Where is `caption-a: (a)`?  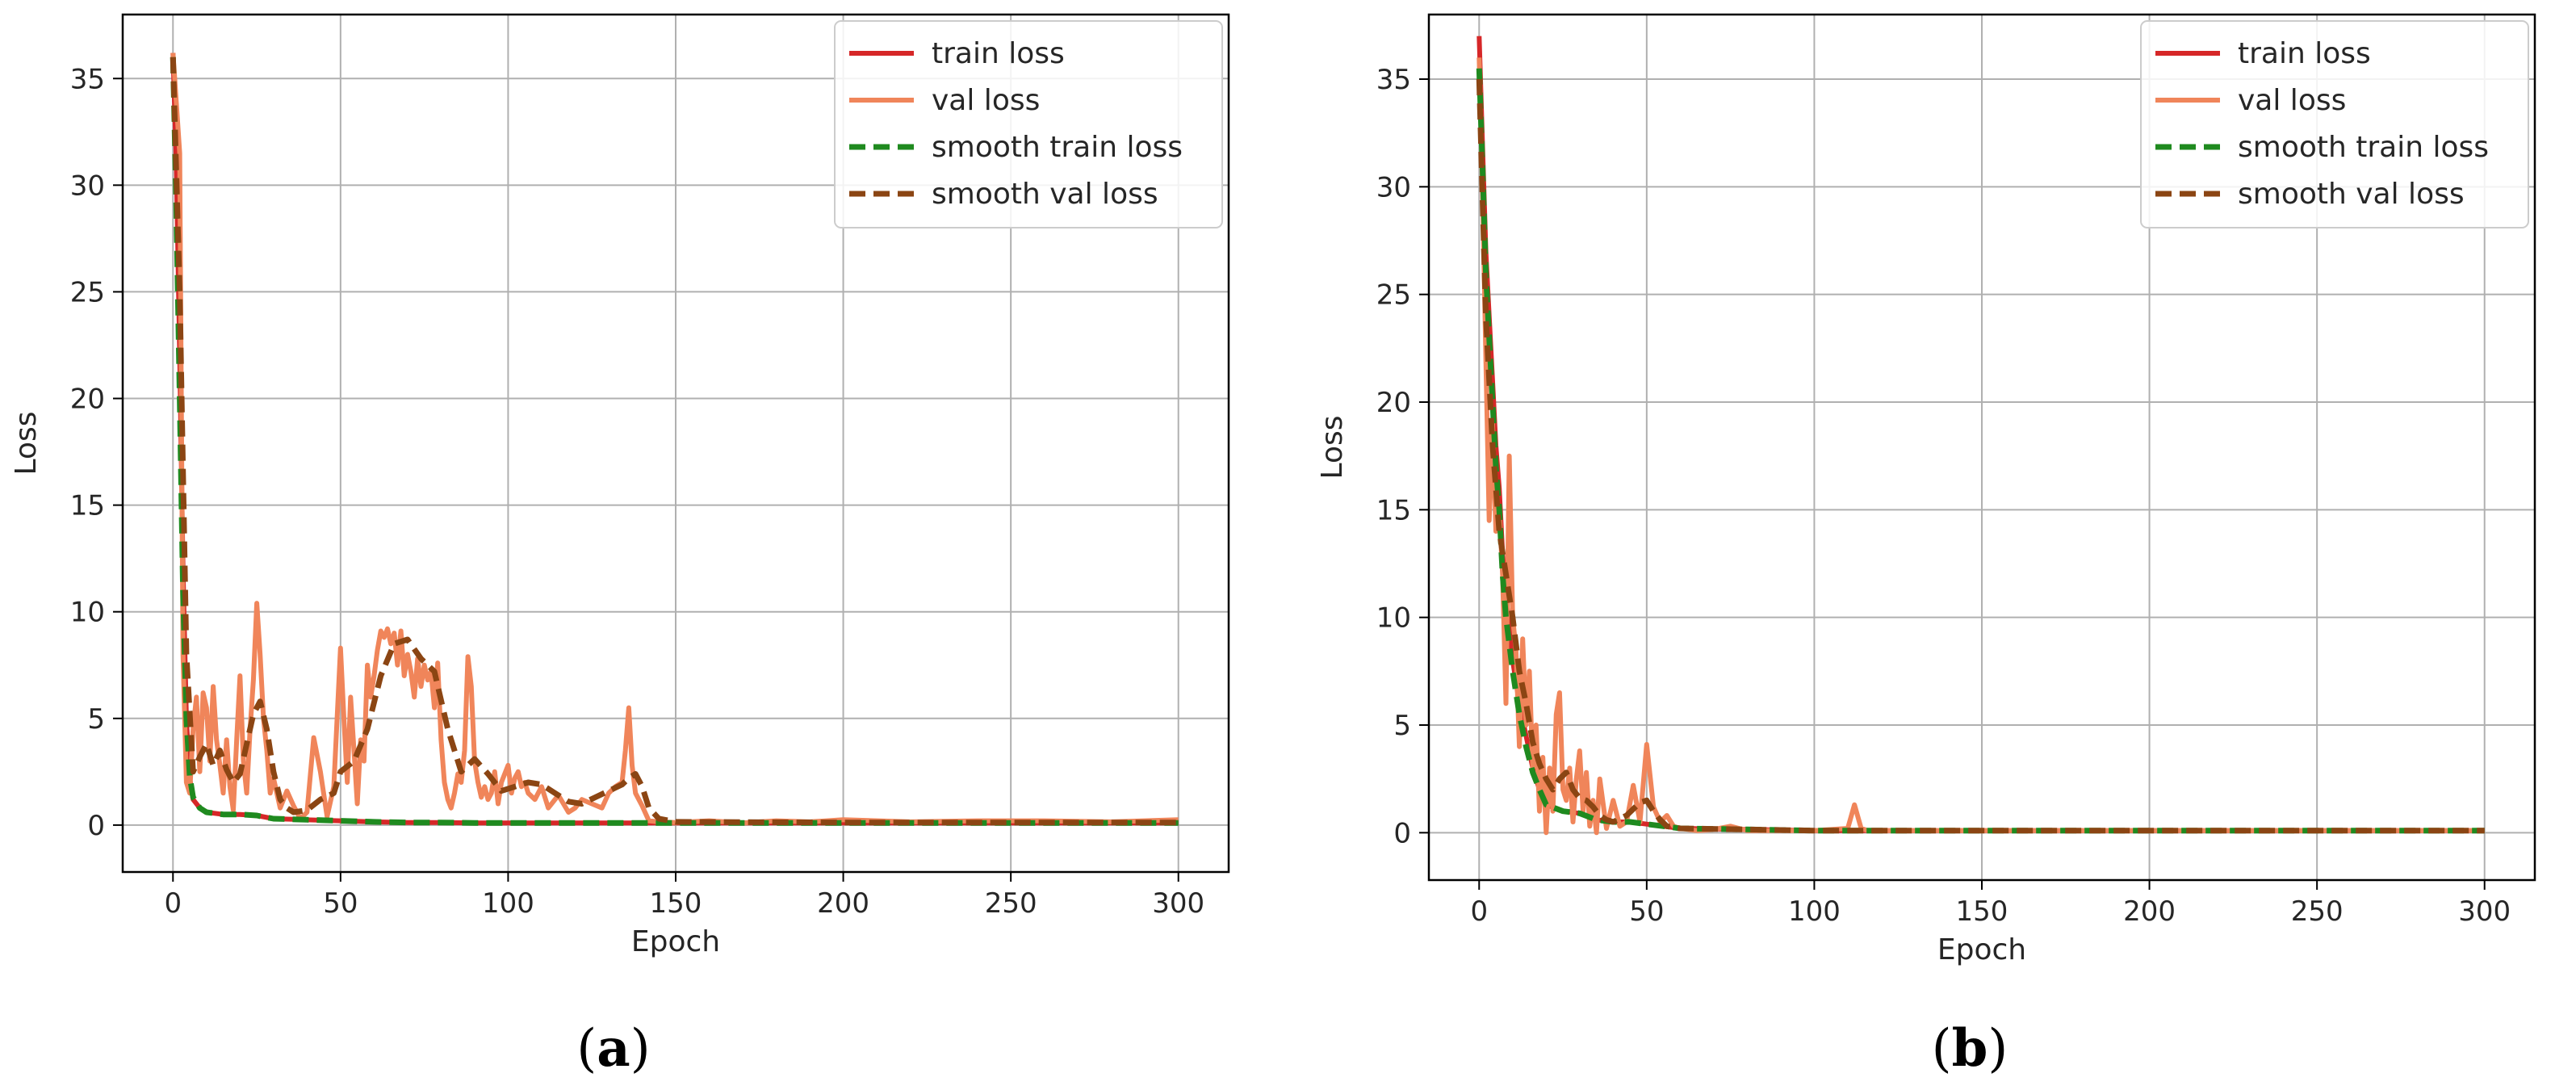
caption-a: (a) is located at coordinates (613, 1048).